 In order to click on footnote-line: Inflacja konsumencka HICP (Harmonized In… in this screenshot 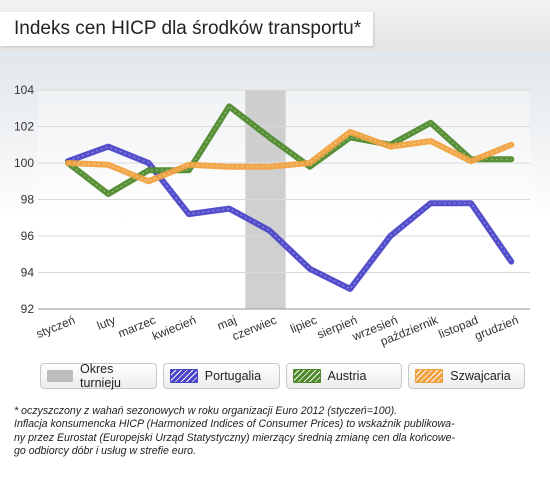, I will do `click(234, 438)`.